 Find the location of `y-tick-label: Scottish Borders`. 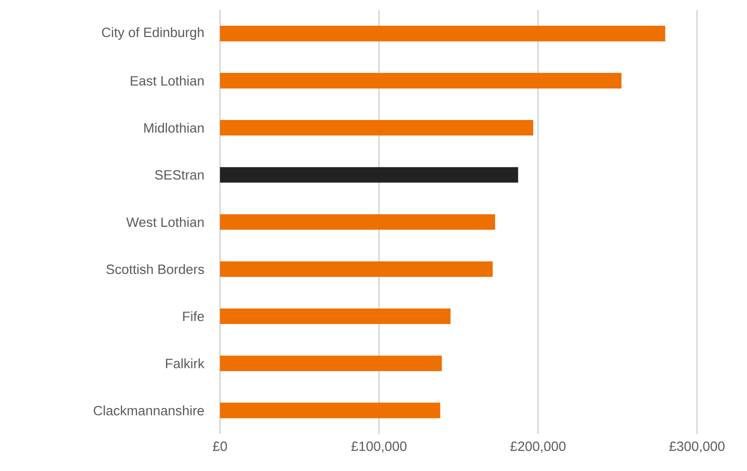

y-tick-label: Scottish Borders is located at coordinates (155, 269).